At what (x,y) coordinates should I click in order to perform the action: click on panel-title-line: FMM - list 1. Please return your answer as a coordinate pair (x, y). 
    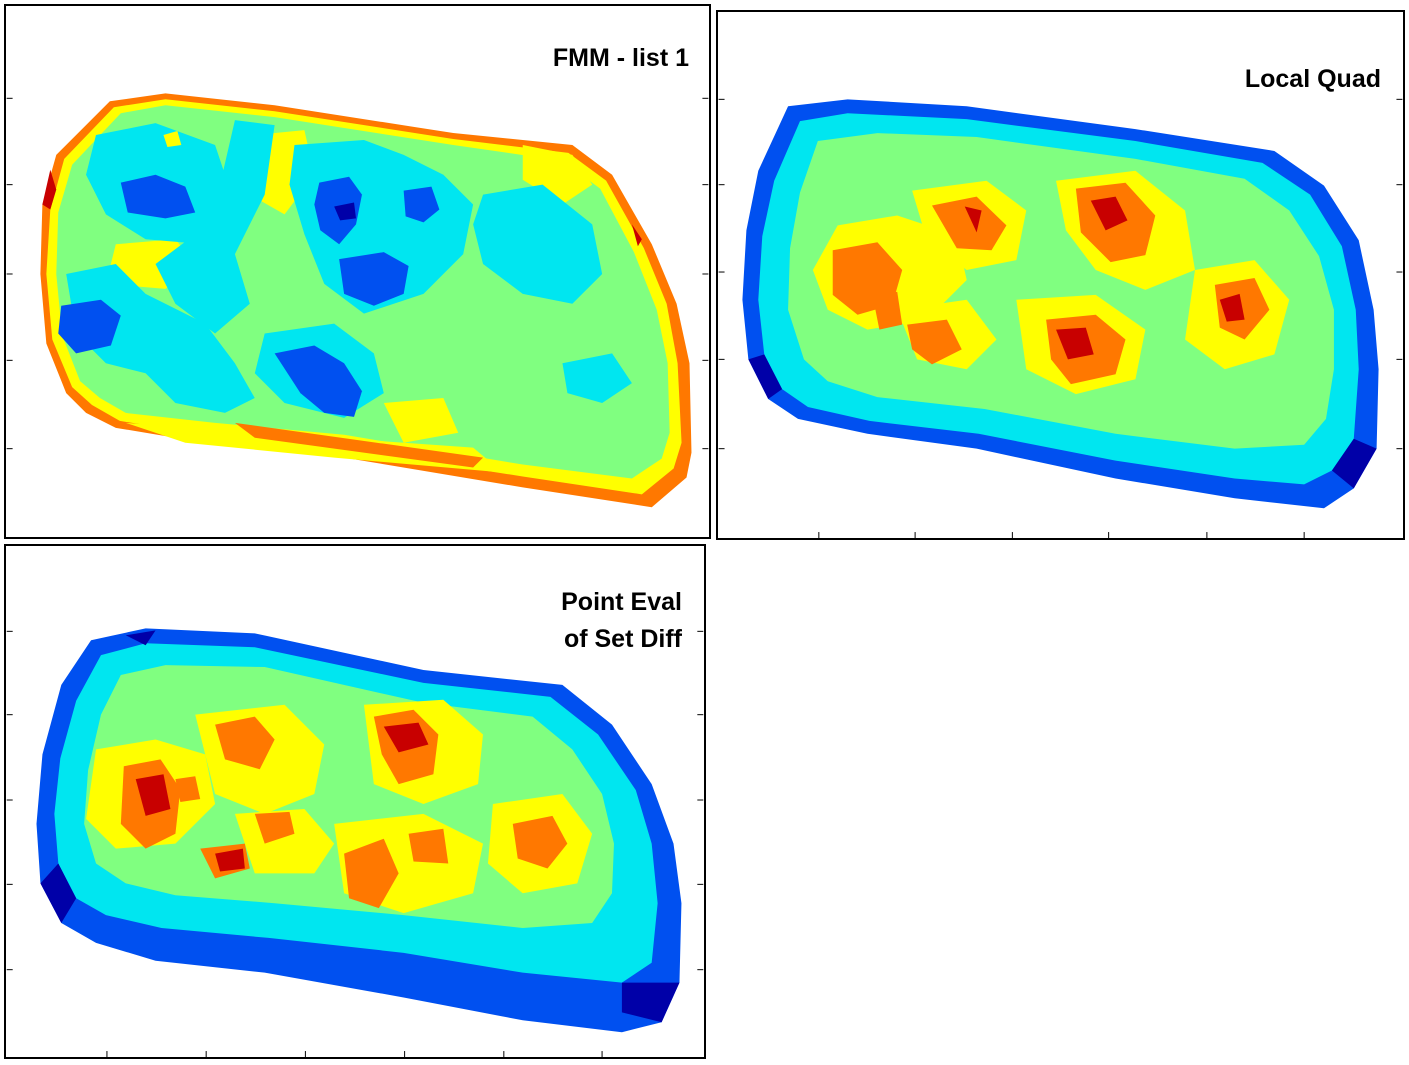
    Looking at the image, I should click on (620, 58).